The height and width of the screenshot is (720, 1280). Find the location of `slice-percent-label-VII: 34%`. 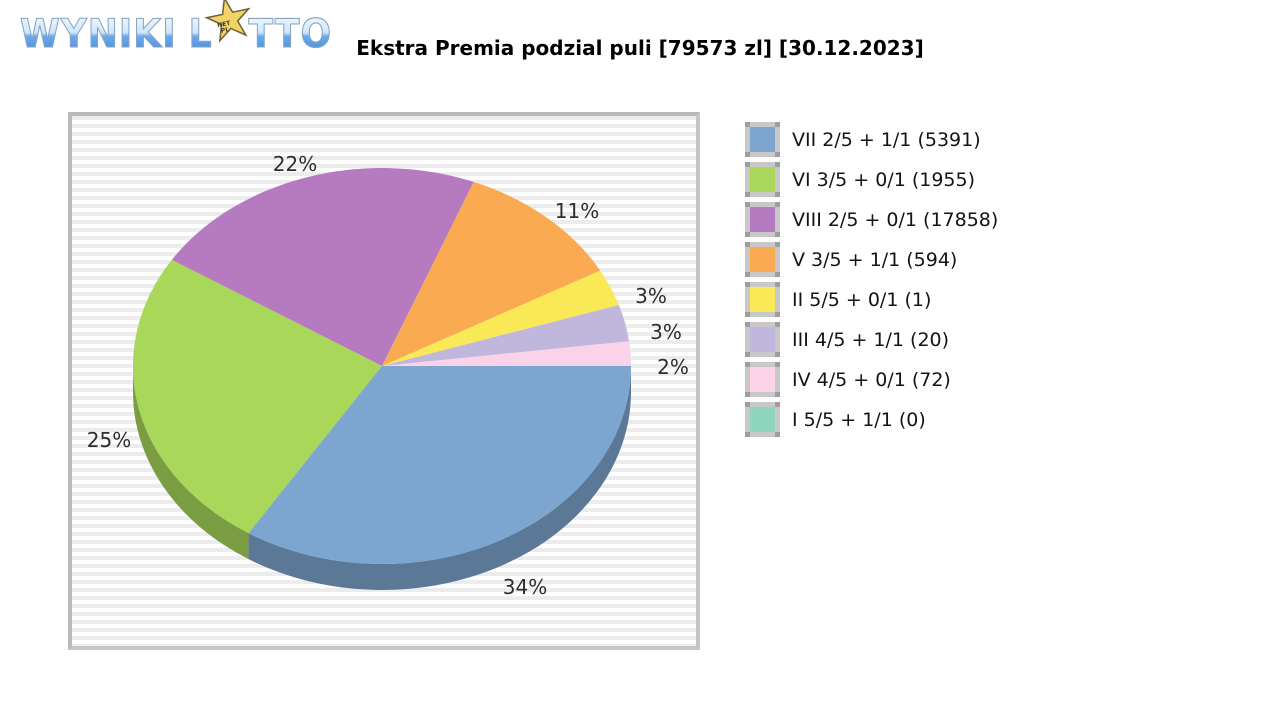

slice-percent-label-VII: 34% is located at coordinates (525, 587).